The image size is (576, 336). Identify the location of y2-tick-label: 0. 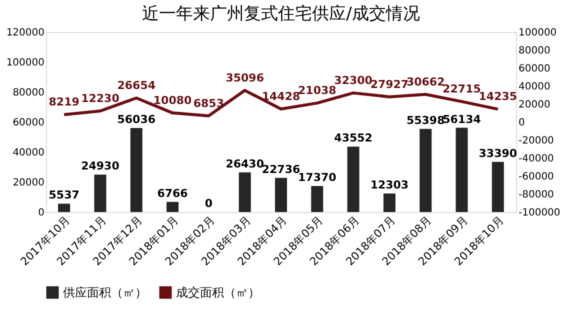
(521, 123).